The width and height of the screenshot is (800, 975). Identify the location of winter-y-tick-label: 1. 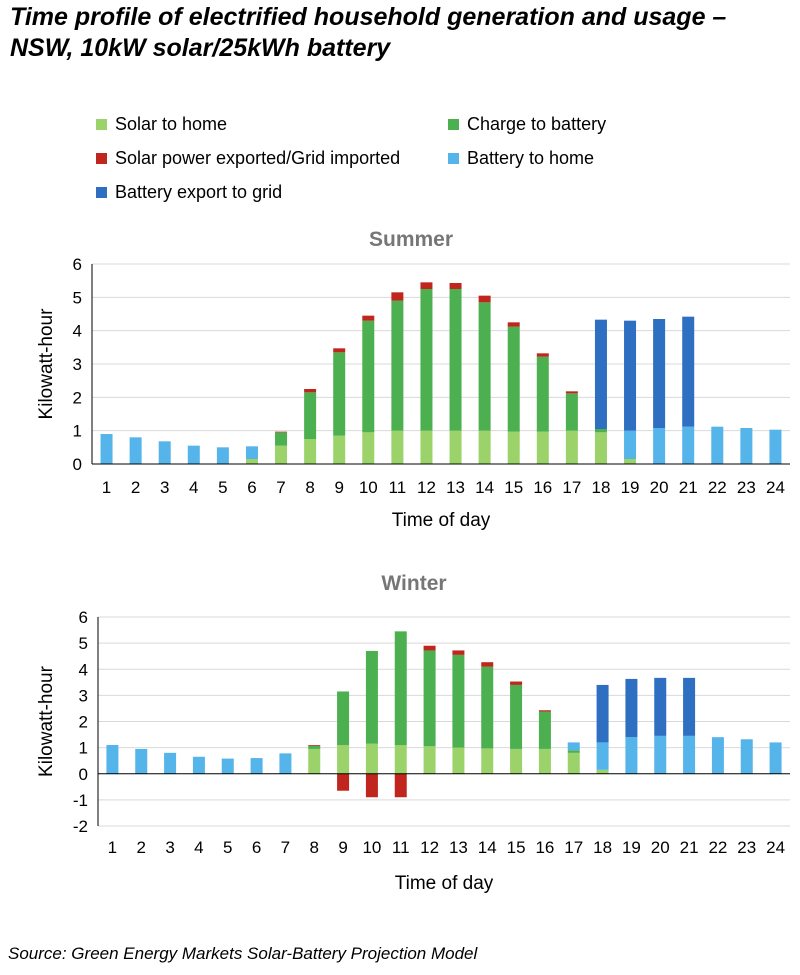
(83, 748).